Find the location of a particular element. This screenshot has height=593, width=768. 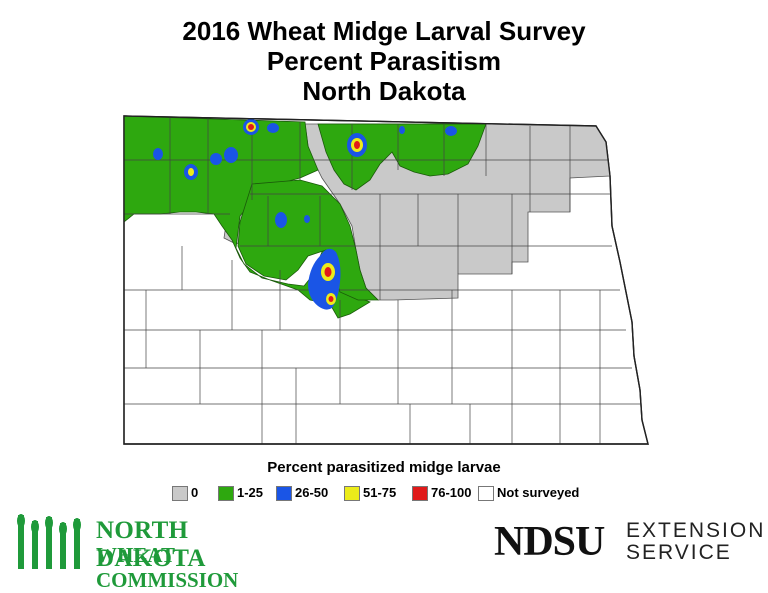

legend-label: 76-100 is located at coordinates (451, 492).